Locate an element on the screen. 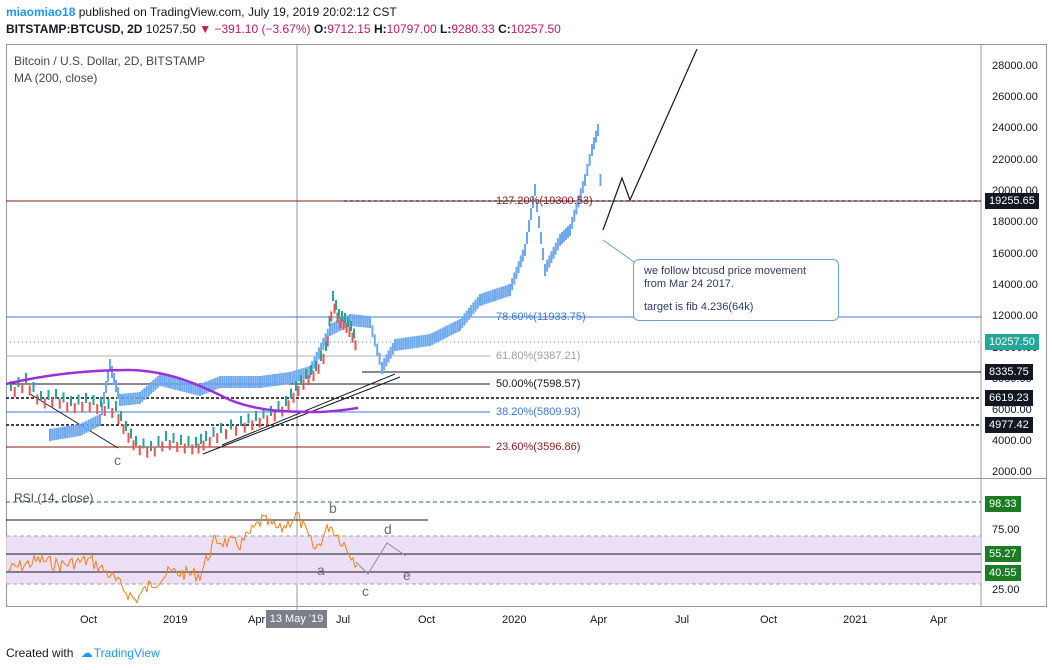 The height and width of the screenshot is (670, 1053). rsi-line is located at coordinates (182, 558).